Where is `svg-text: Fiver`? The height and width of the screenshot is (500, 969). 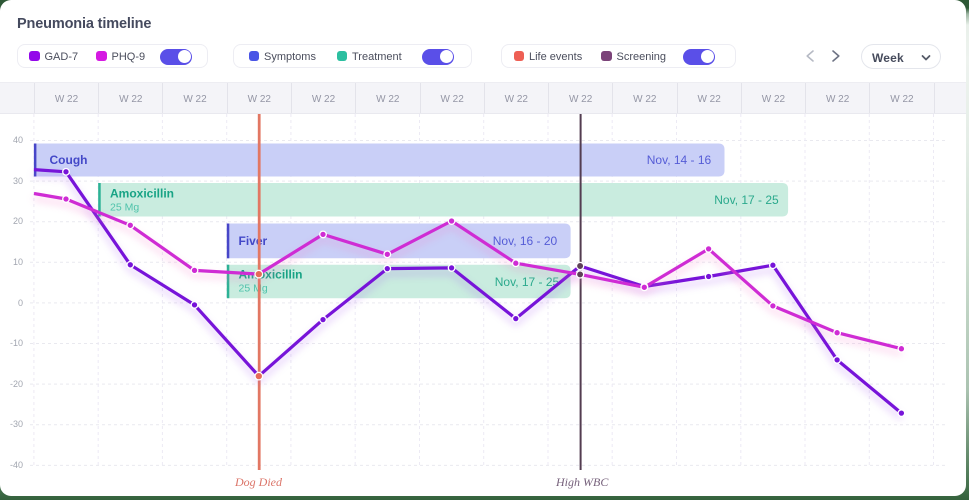
svg-text: Fiver is located at coordinates (253, 241).